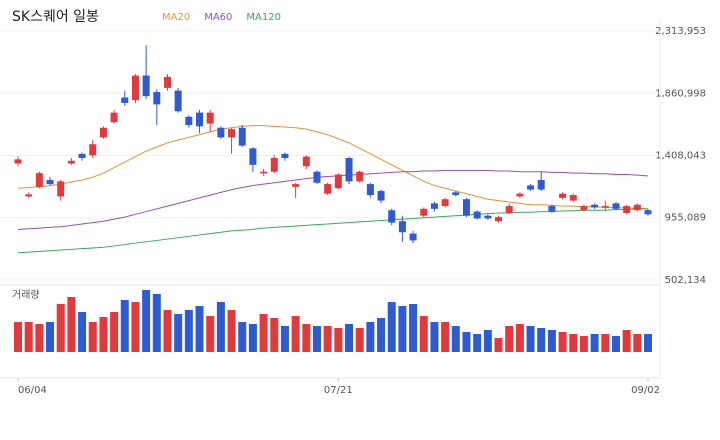 This screenshot has height=440, width=720. I want to click on y-tick-label: 502,134, so click(685, 280).